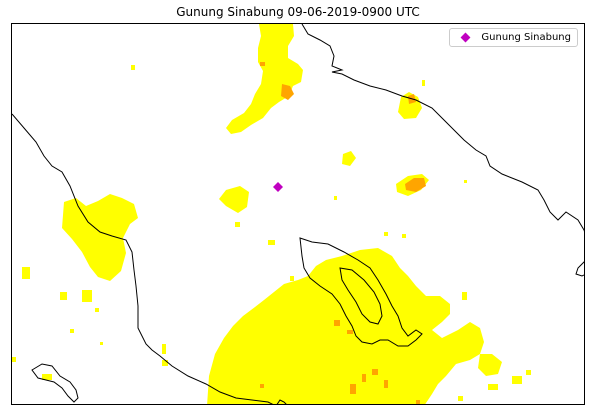 This screenshot has height=419, width=596. Describe the element at coordinates (100, 237) in the screenshot. I see `ash-region-west` at that location.